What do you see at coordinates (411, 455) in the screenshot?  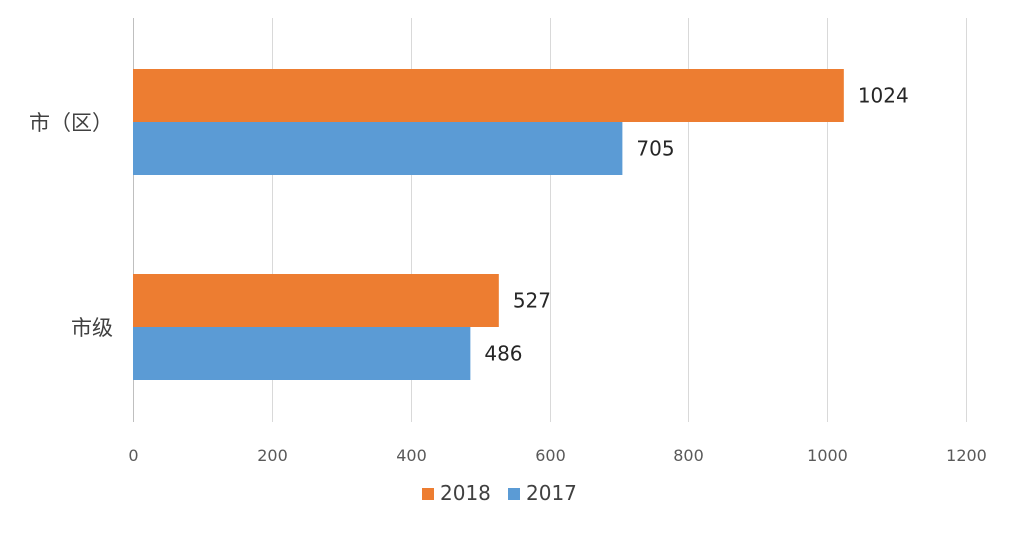 I see `x-tick-label: 400` at bounding box center [411, 455].